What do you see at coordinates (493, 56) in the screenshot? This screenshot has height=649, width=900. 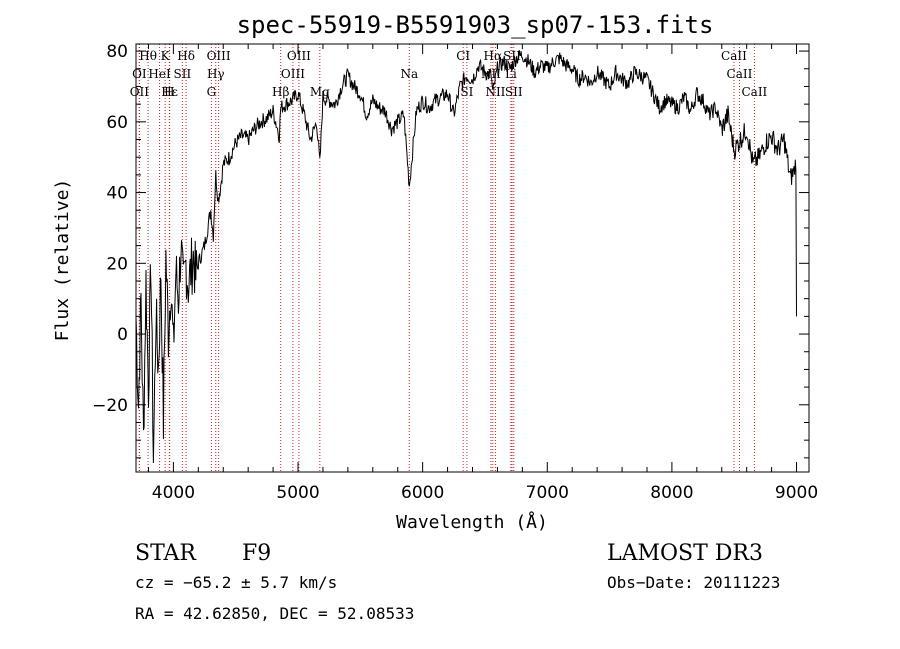 I see `line-label: Hα` at bounding box center [493, 56].